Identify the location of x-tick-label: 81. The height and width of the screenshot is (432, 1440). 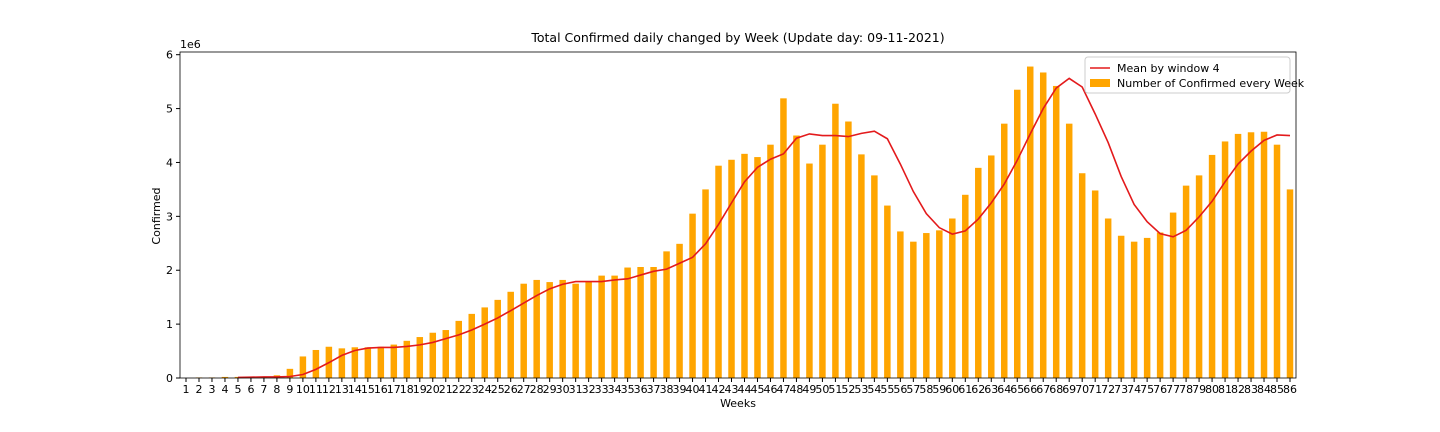
(1225, 389).